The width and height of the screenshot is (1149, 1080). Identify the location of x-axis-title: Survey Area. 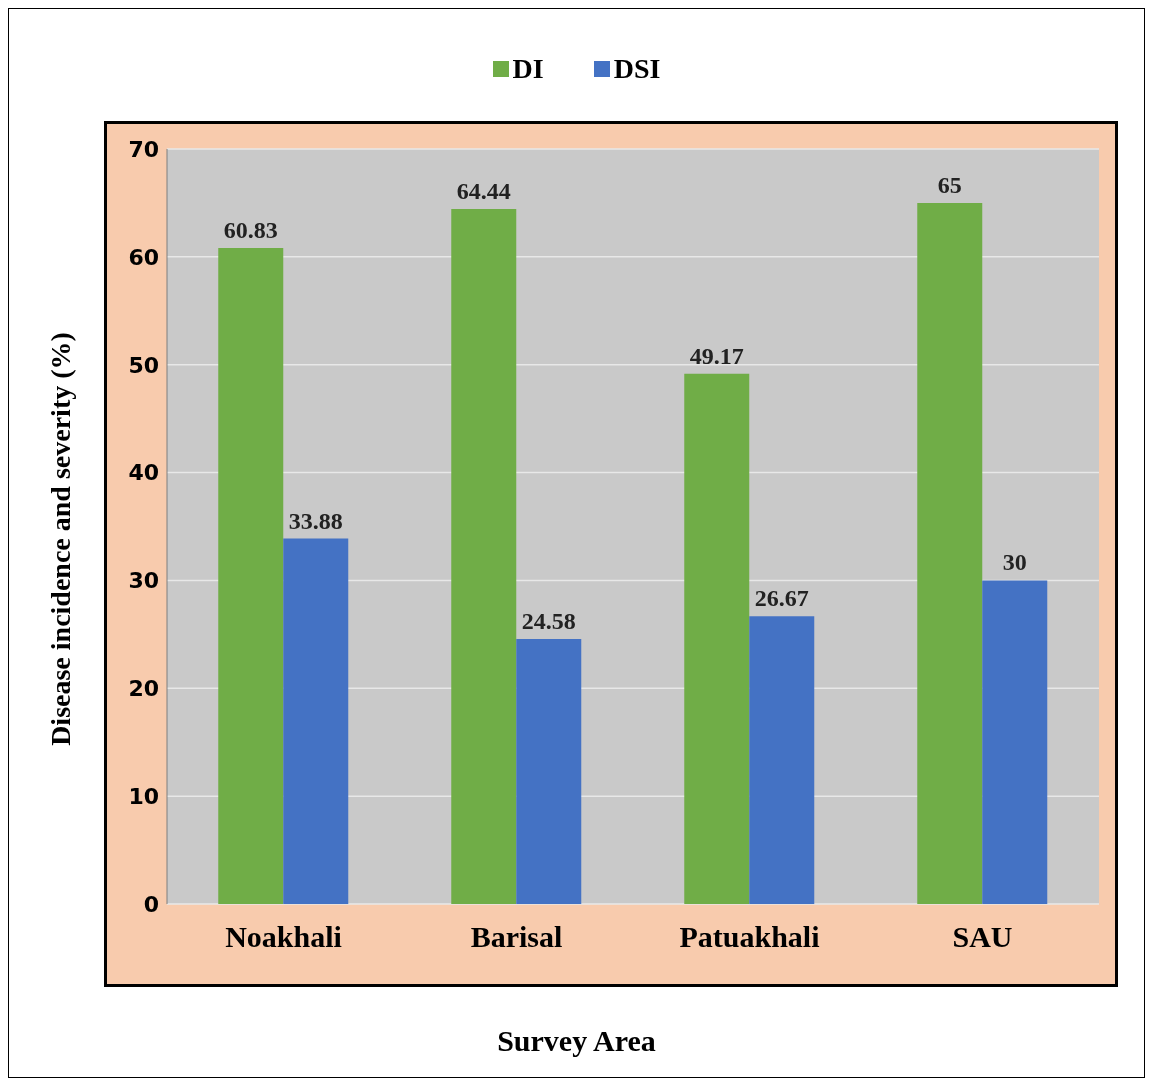
(576, 1041).